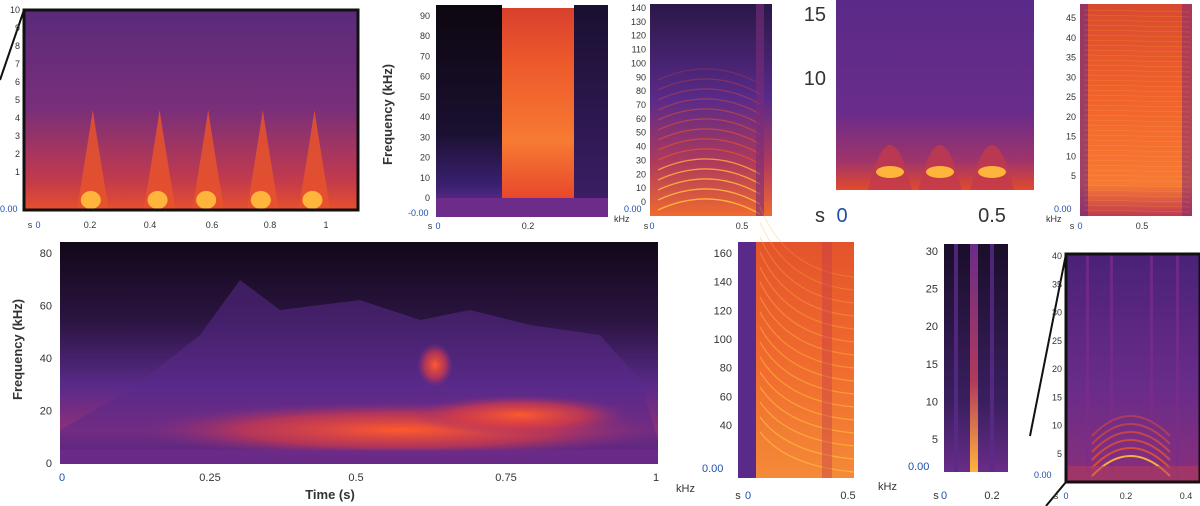 The height and width of the screenshot is (506, 1200). What do you see at coordinates (638, 36) in the screenshot?
I see `y-tick-label: 120` at bounding box center [638, 36].